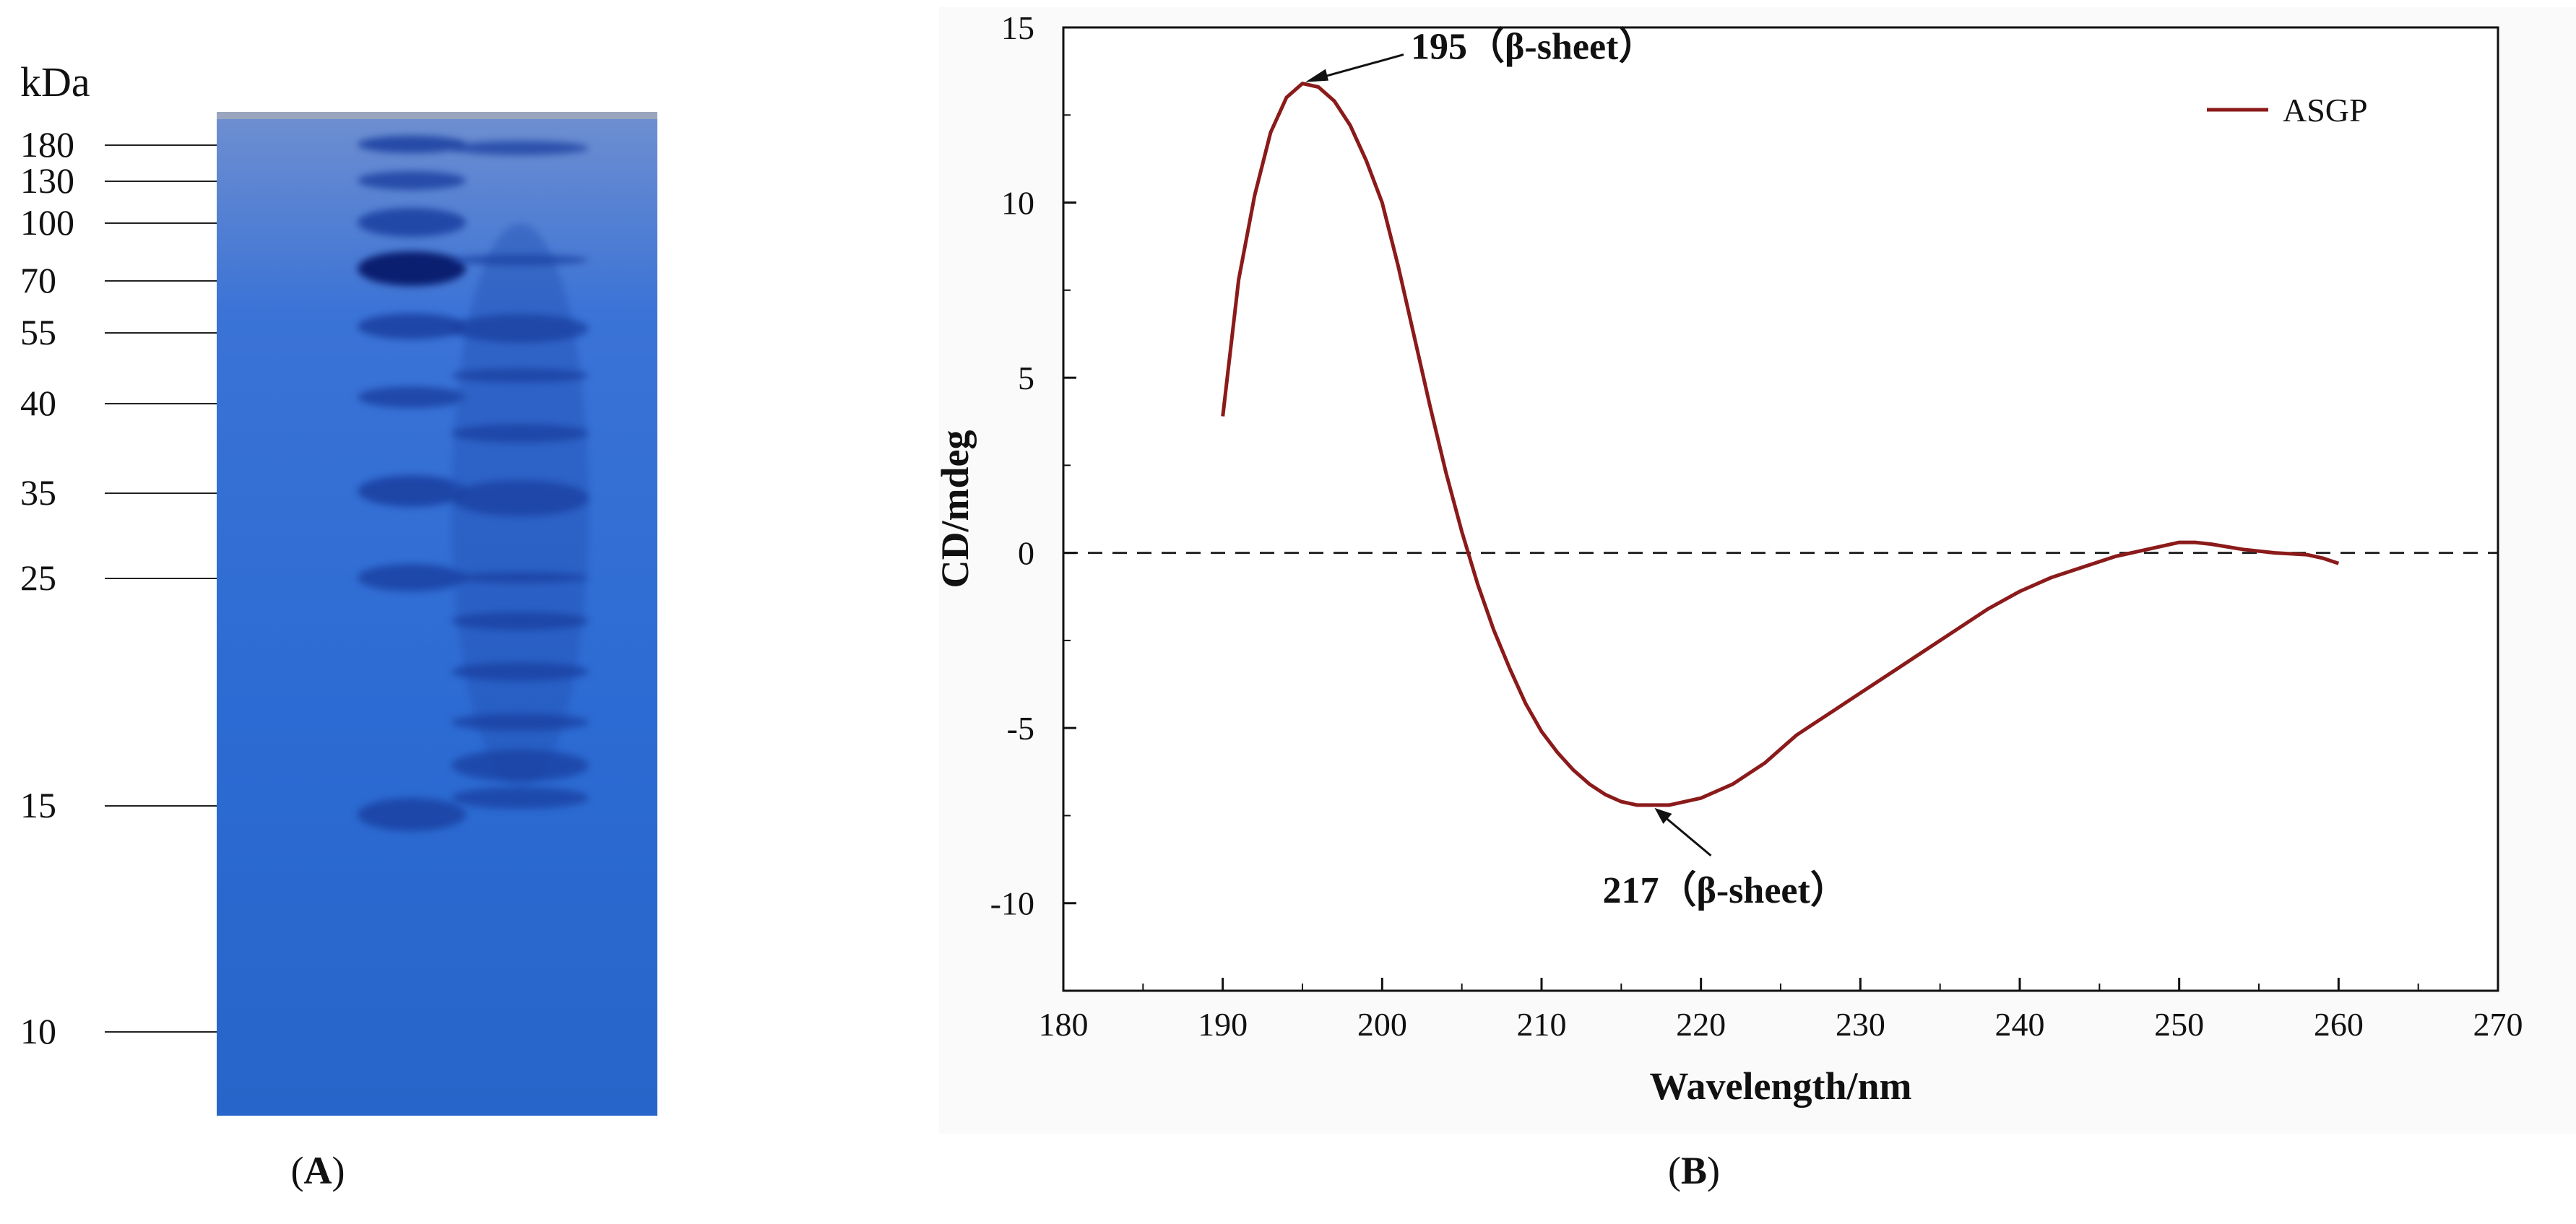  I want to click on y-tick-label: 0, so click(1026, 553).